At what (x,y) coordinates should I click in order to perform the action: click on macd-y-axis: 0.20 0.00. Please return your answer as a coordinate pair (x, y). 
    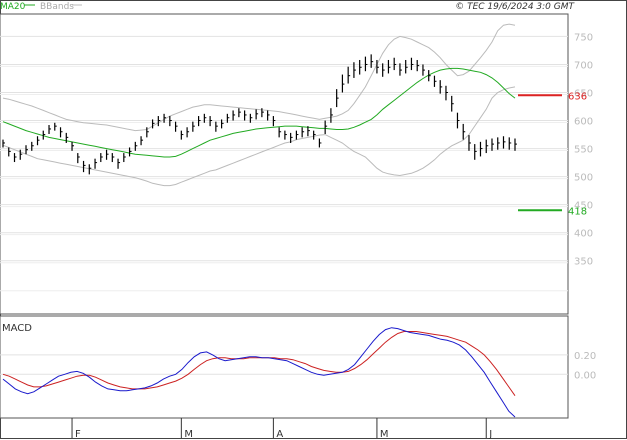
    Looking at the image, I should click on (585, 366).